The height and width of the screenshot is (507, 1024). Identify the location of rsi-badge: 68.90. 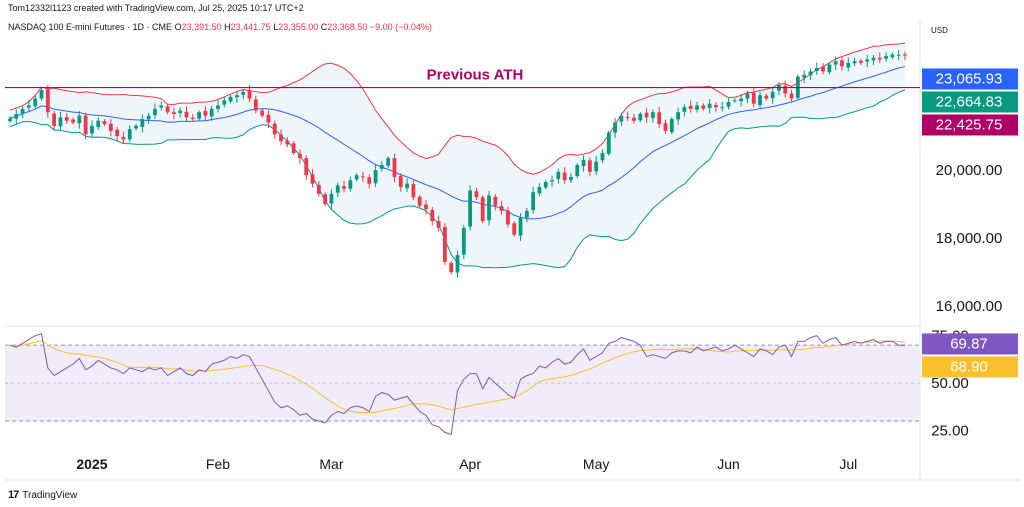
(970, 367).